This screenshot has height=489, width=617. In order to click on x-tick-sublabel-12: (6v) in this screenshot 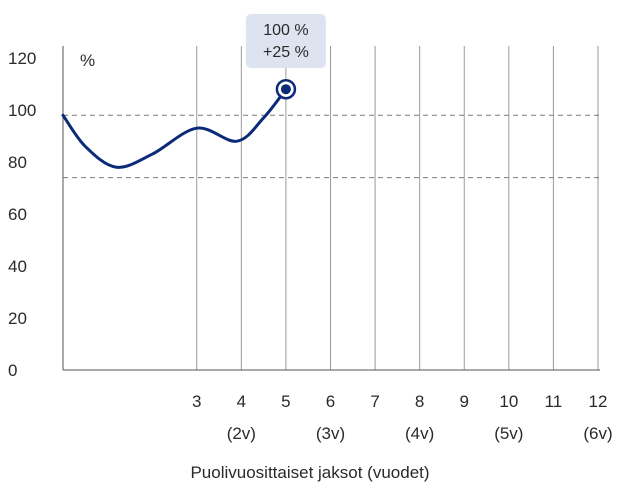, I will do `click(597, 433)`.